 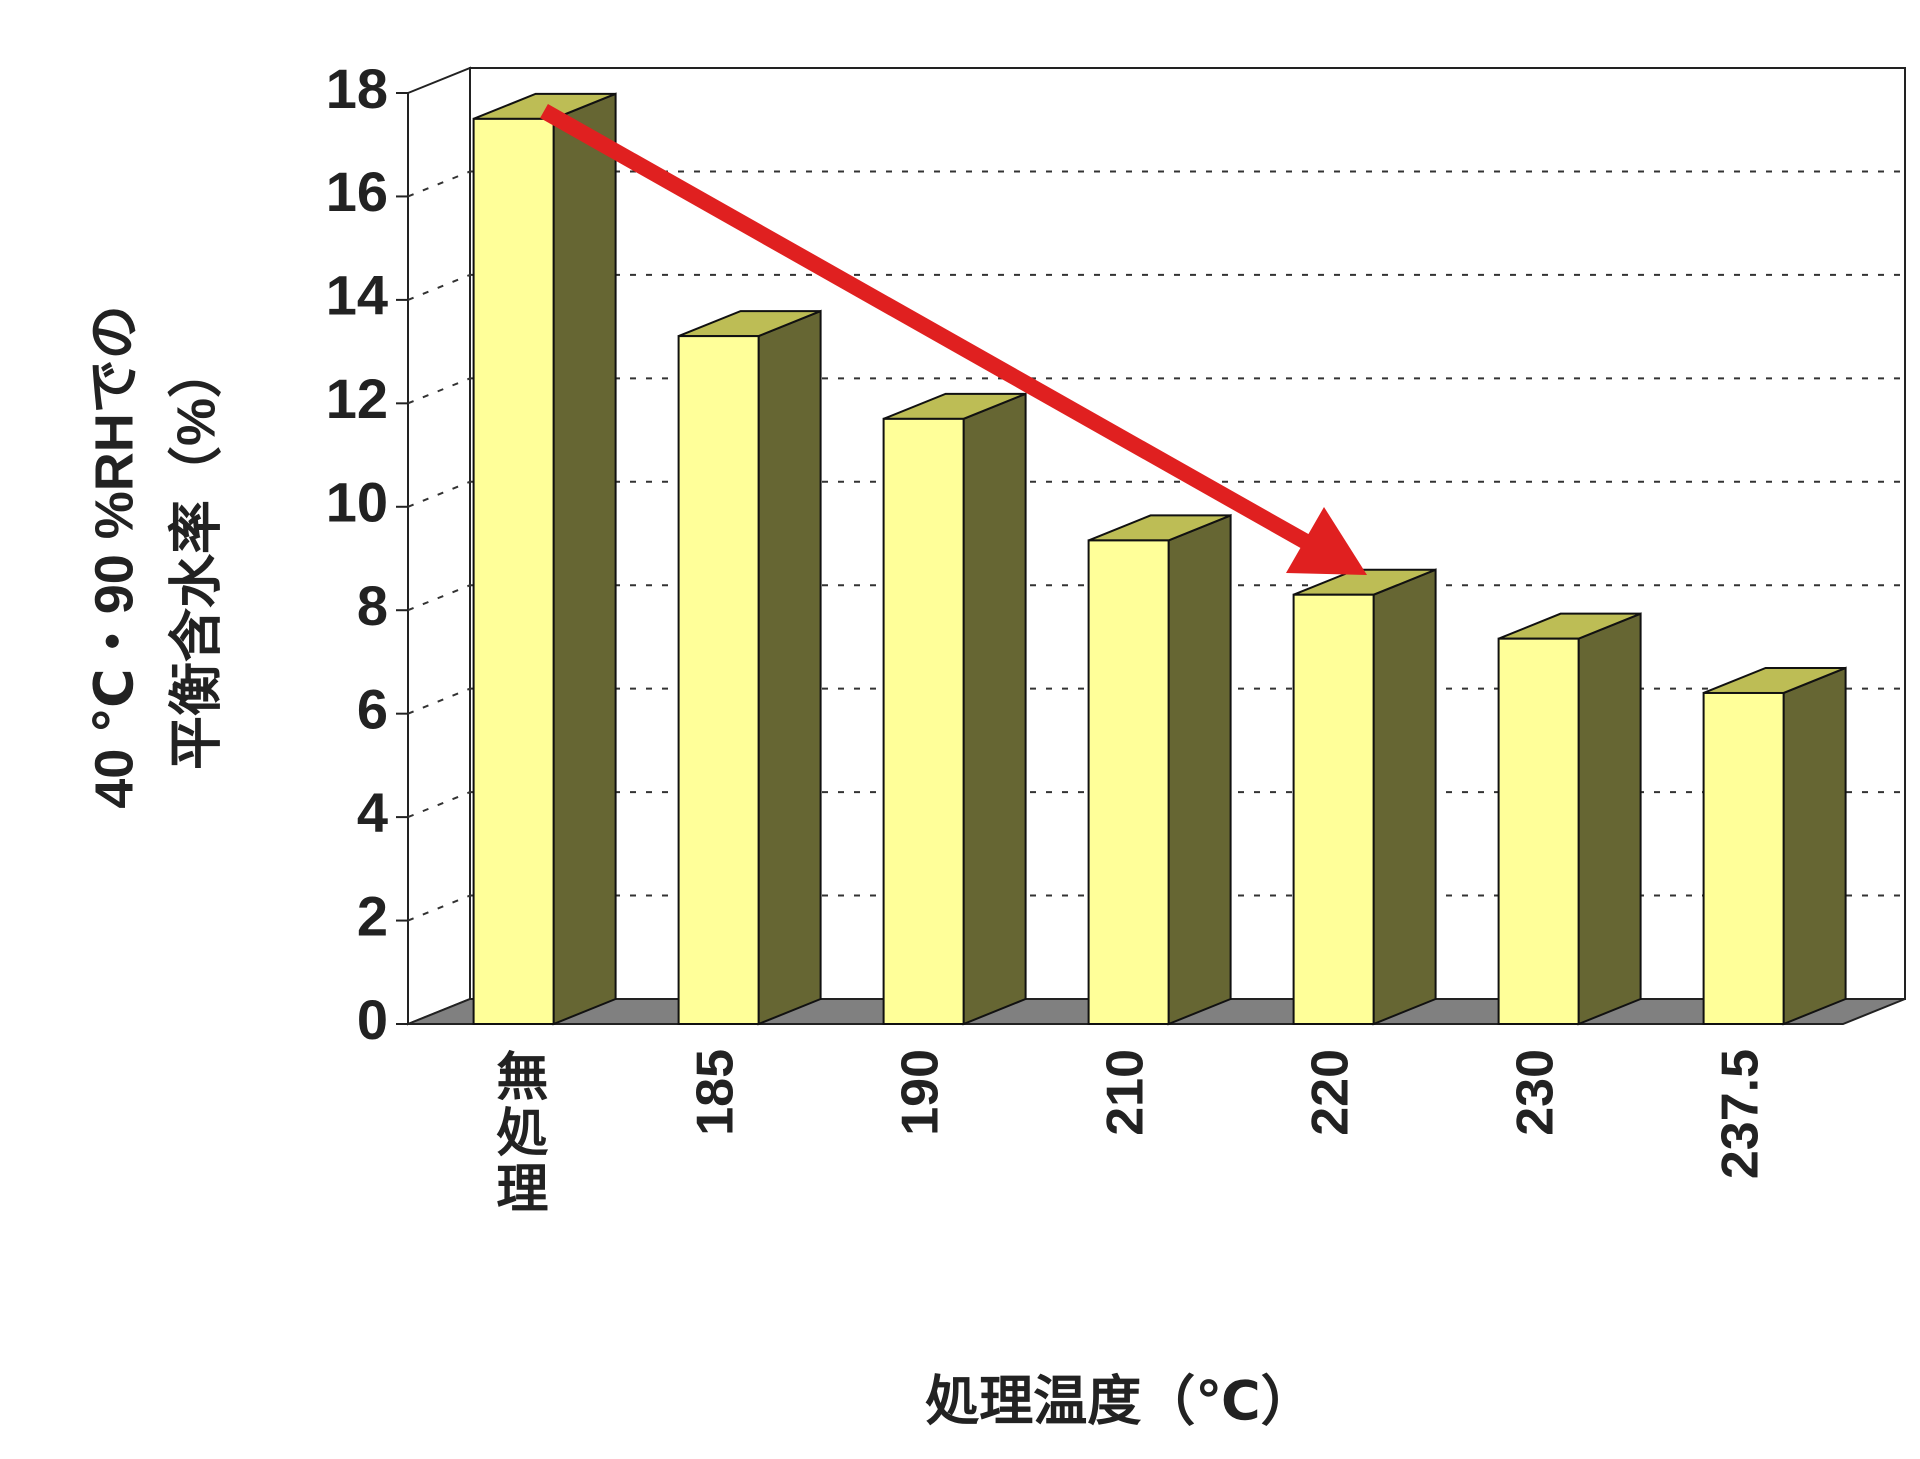 What do you see at coordinates (518, 1133) in the screenshot?
I see `x-tick-label: 無処理` at bounding box center [518, 1133].